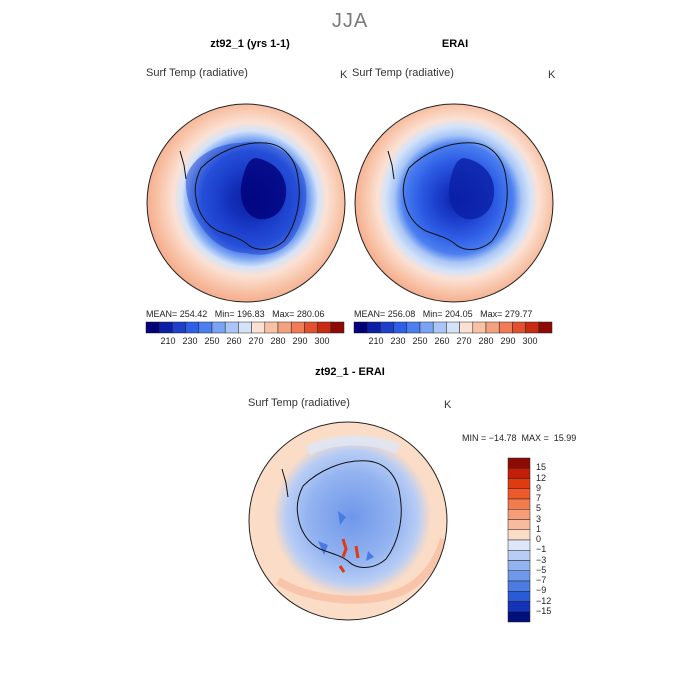 The image size is (700, 700). Describe the element at coordinates (541, 569) in the screenshot. I see `colorbar-tick-label: −5` at that location.